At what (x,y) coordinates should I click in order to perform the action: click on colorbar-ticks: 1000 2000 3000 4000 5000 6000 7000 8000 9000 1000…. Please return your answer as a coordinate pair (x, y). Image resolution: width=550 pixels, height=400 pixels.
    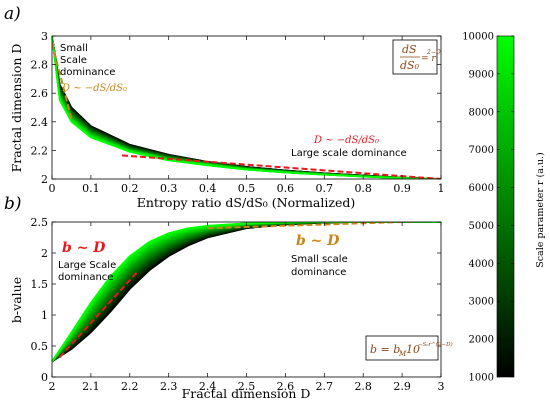
    Looking at the image, I should click on (488, 208).